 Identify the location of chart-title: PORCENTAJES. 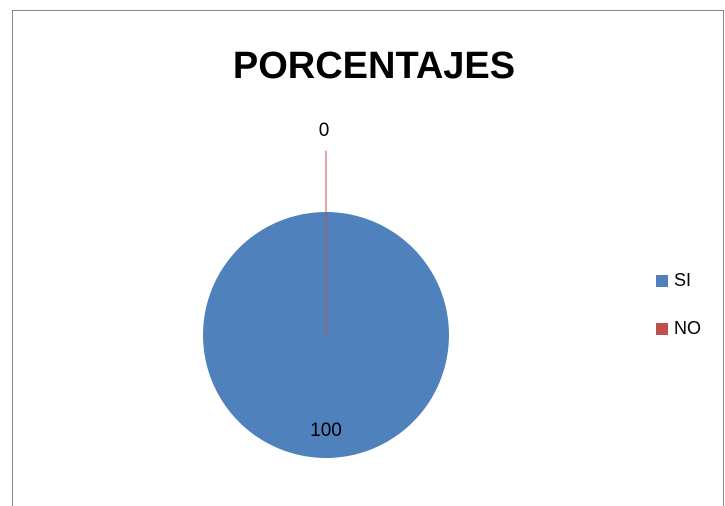
(374, 66).